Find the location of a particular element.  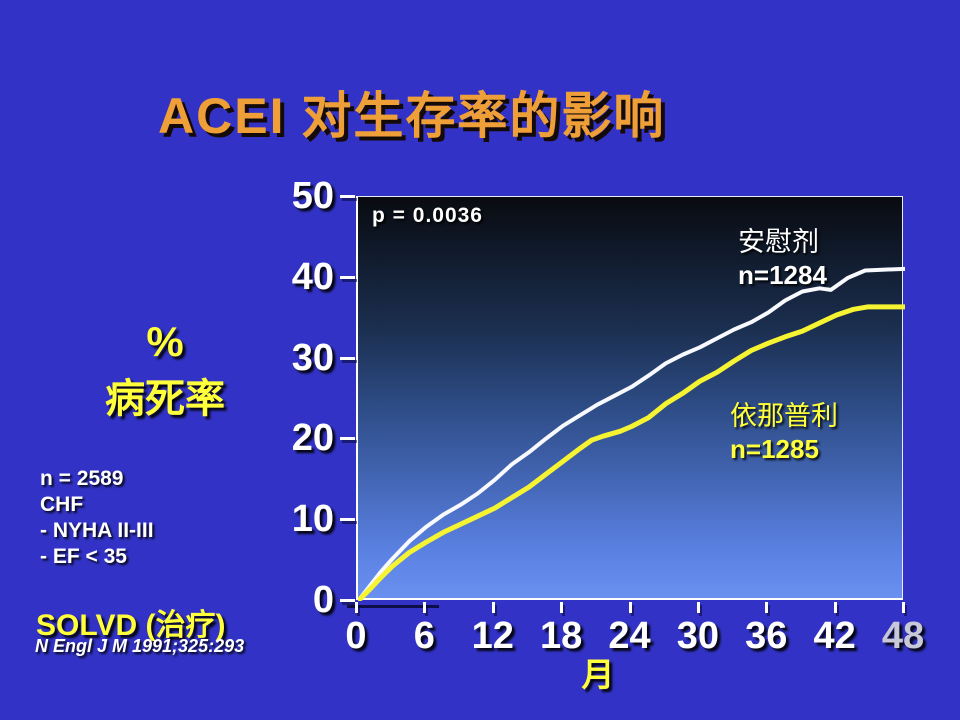

study-name: SOLVD (治疗) is located at coordinates (131, 625).